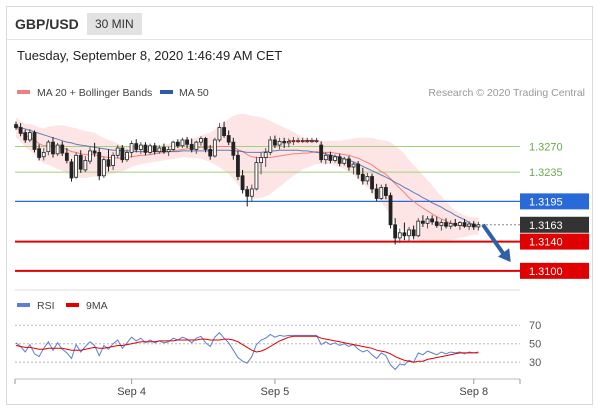  Describe the element at coordinates (504, 255) in the screenshot. I see `forecast-arrow-head` at that location.